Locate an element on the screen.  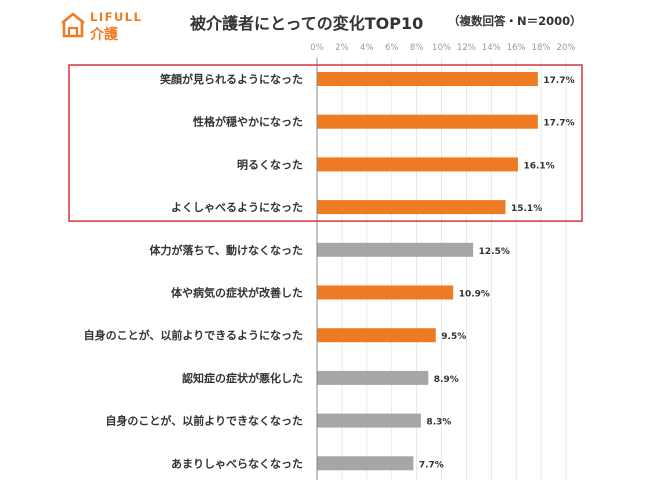
category-label: 笑顔が見られるようになった is located at coordinates (231, 79).